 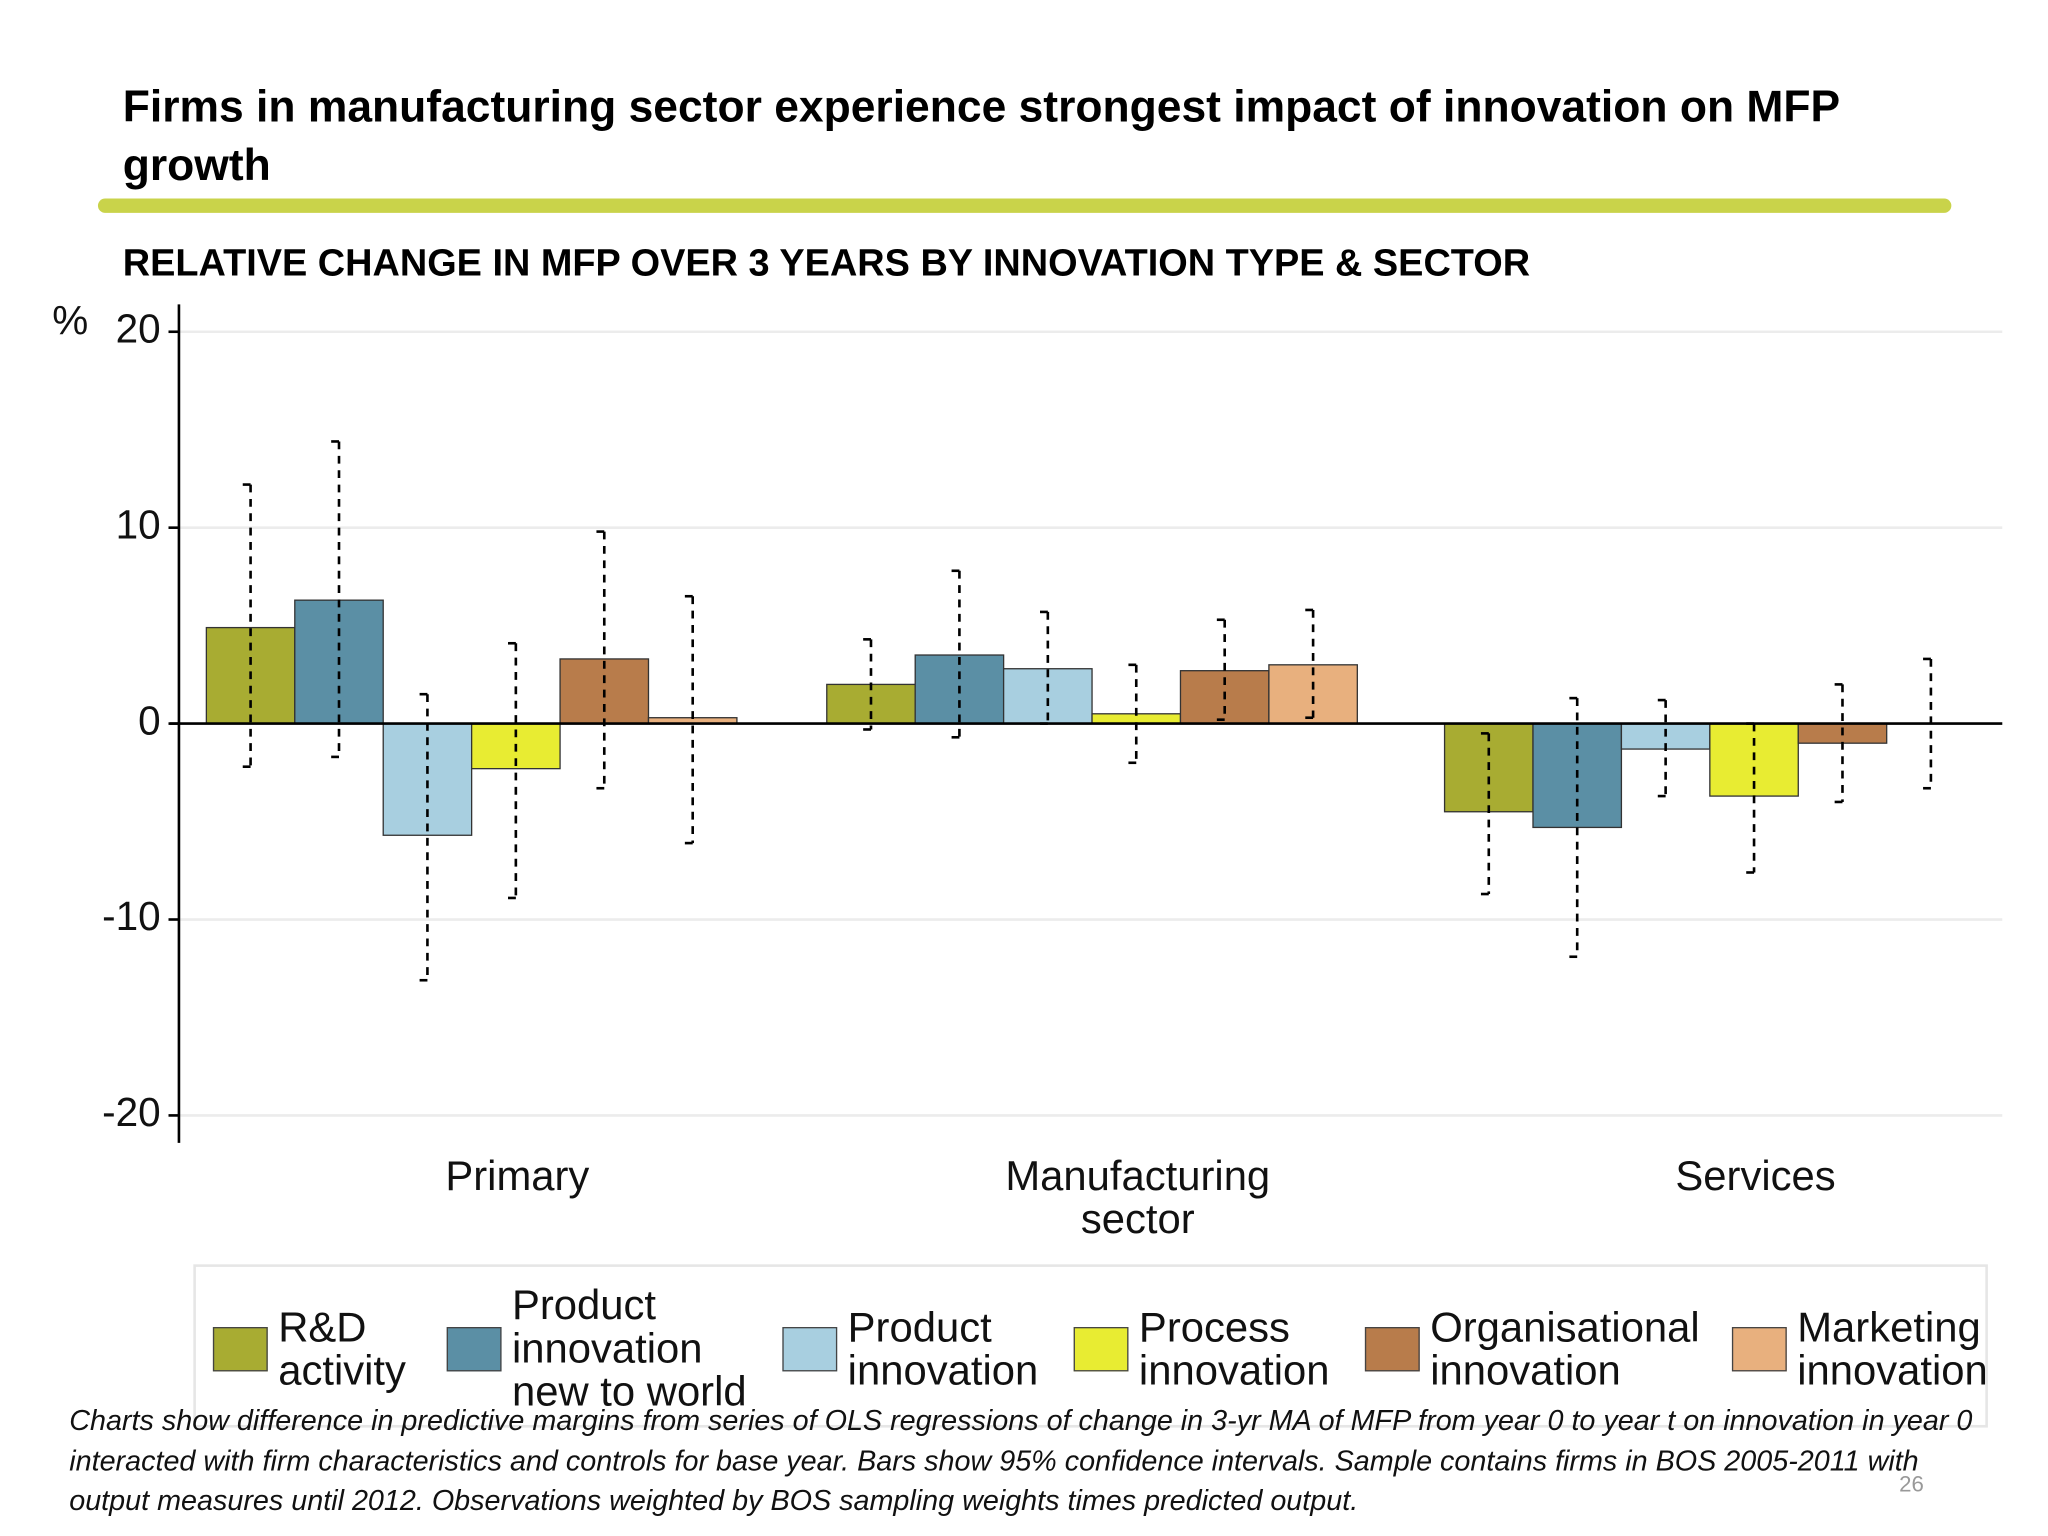 What do you see at coordinates (70, 321) in the screenshot?
I see `y-axis-label: %` at bounding box center [70, 321].